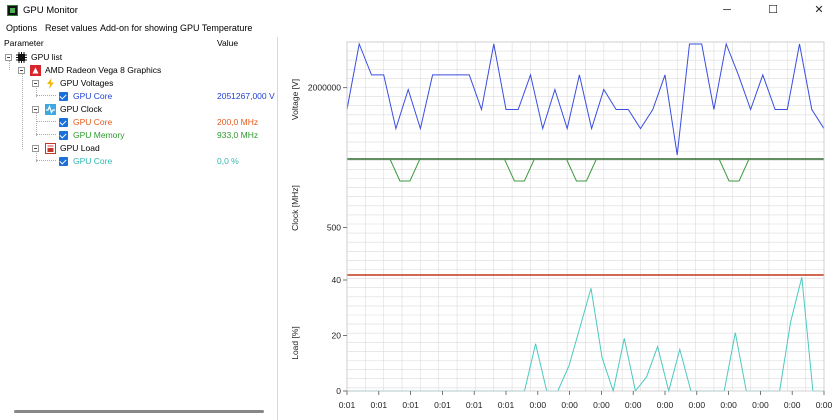  I want to click on chip-icon, so click(21, 57).